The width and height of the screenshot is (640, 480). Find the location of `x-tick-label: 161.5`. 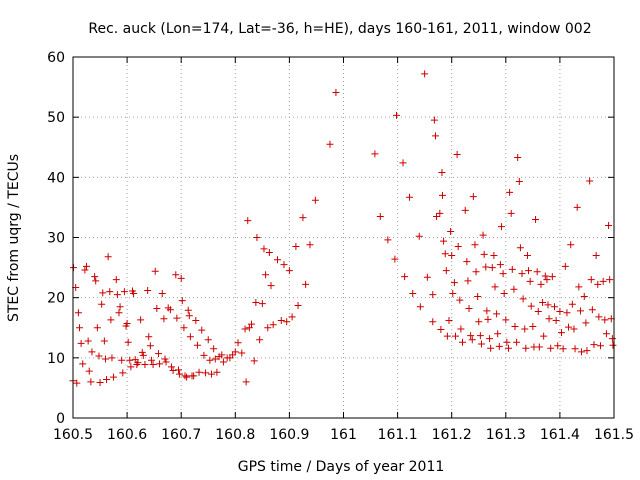

x-tick-label: 161.5 is located at coordinates (614, 435).